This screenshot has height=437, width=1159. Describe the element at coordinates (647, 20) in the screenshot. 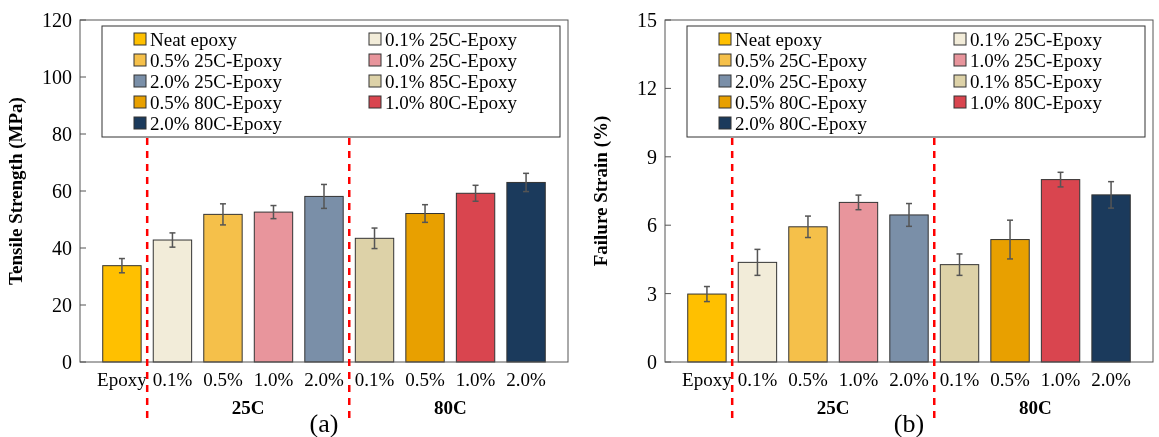

I see `y-tick-label: 15` at that location.